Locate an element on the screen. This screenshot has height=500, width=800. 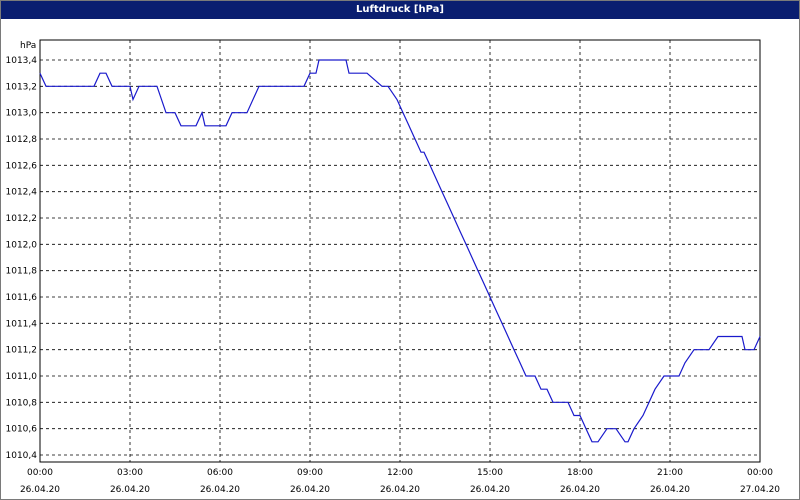
y-tick-label: 1012,4 is located at coordinates (22, 193).